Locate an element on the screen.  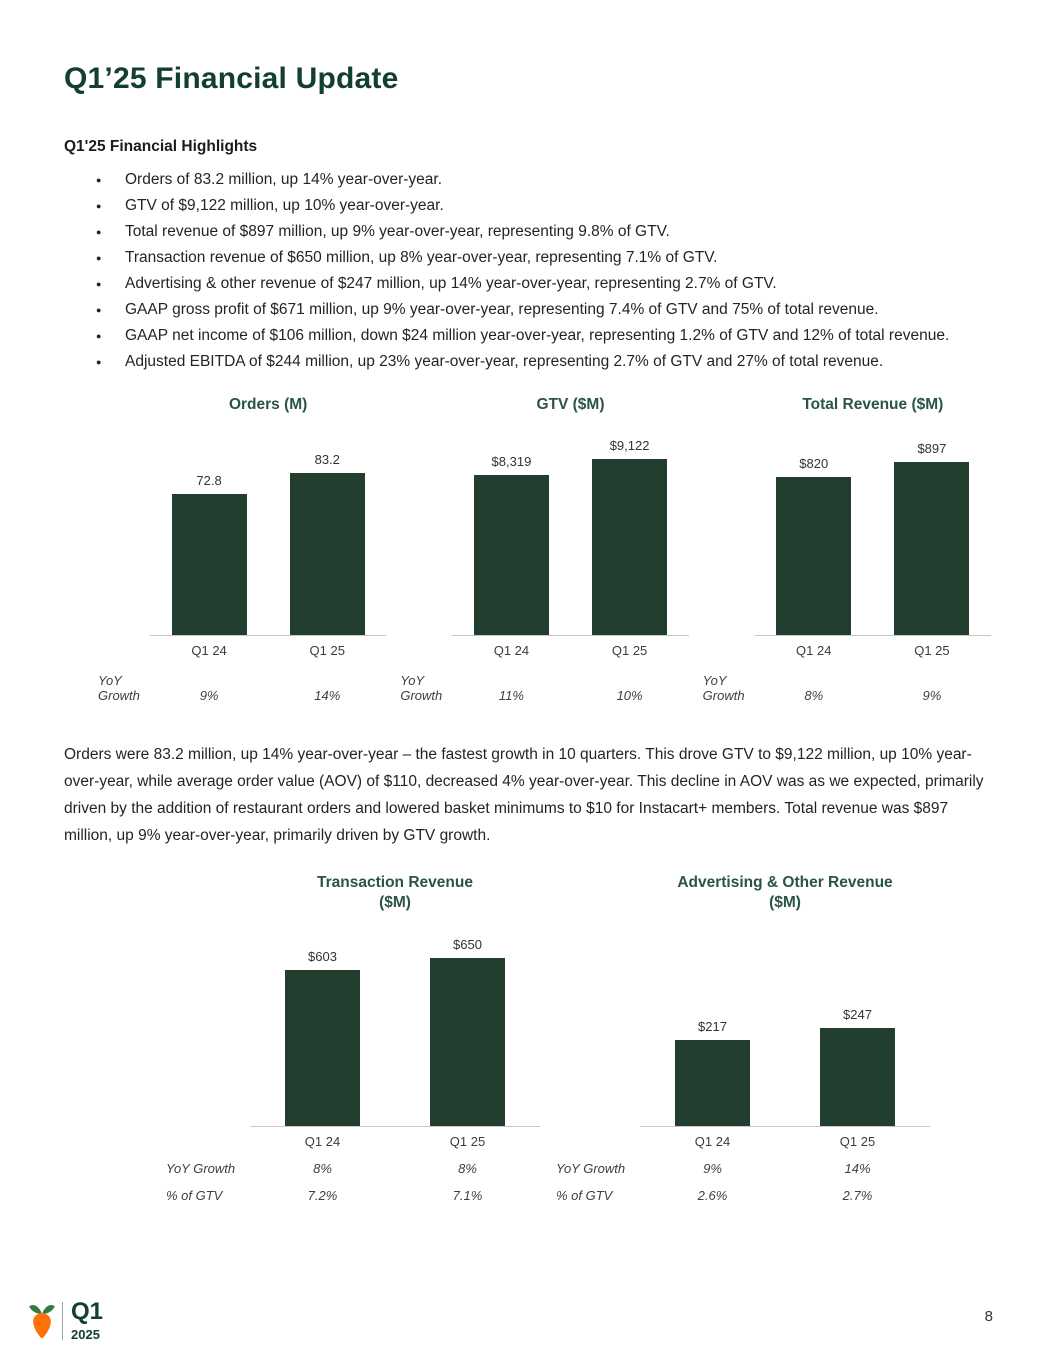
chart-orders: Orders (M) 72.8 83.2 is located at coordinates (235, 549).